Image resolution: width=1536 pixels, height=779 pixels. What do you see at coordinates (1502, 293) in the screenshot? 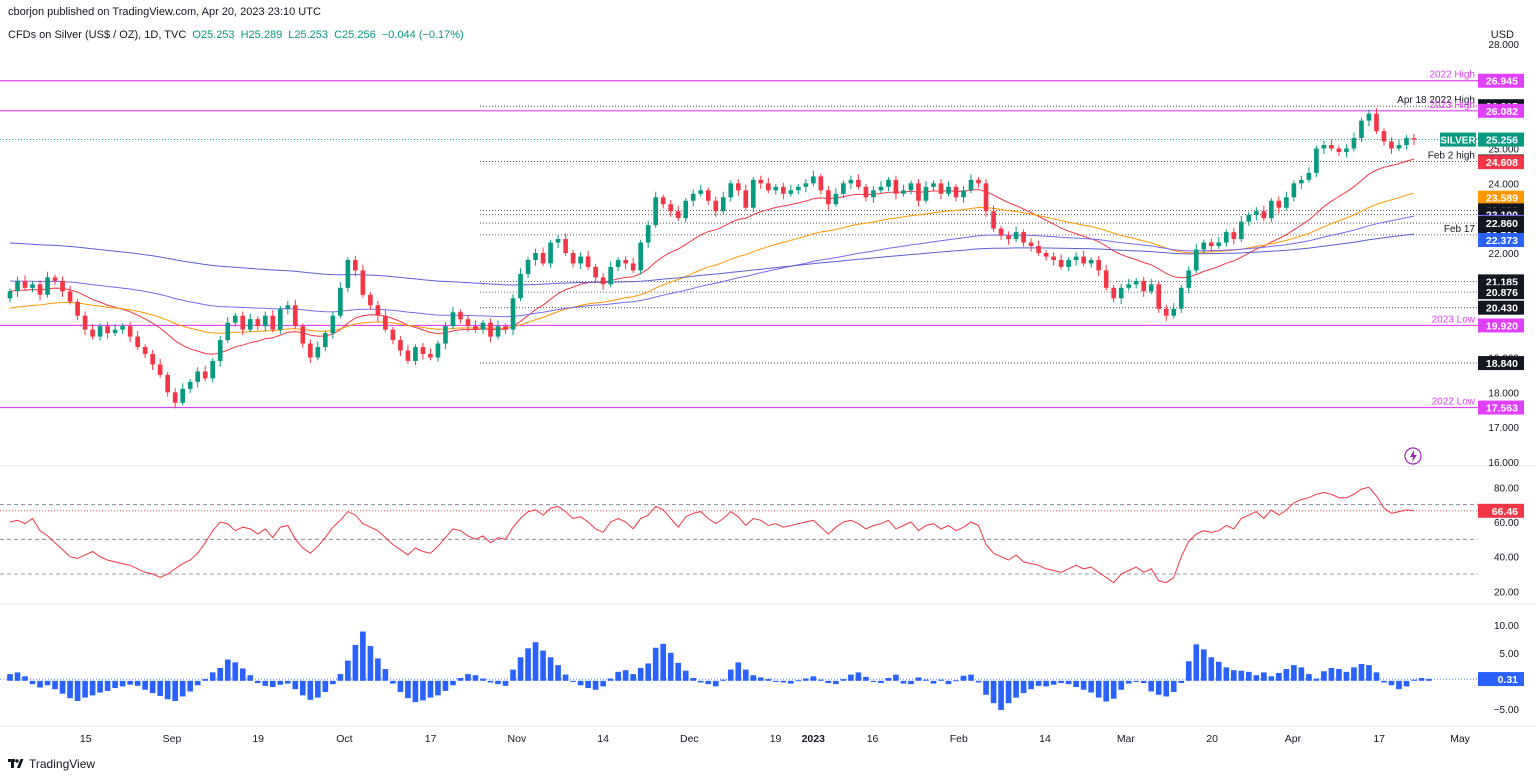
I see `price-label-text: 20.876` at bounding box center [1502, 293].